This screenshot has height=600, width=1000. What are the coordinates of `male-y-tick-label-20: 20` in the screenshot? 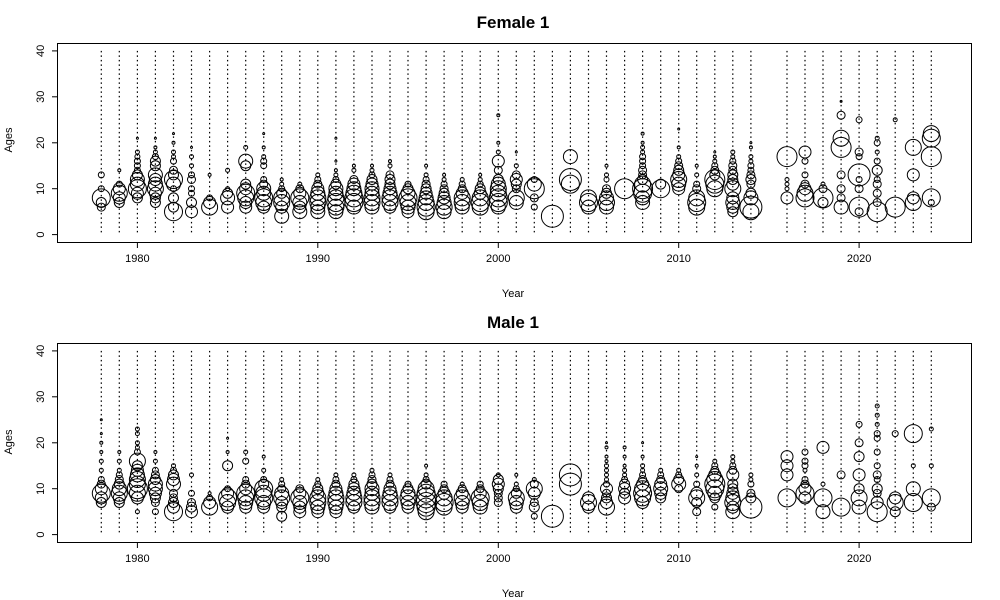 It's located at (41, 443).